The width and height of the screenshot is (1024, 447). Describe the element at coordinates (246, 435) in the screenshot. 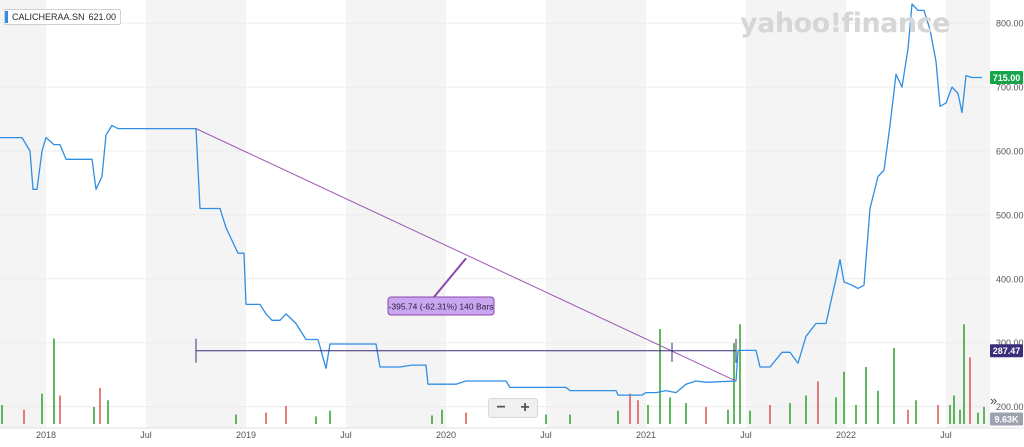

I see `x-tick-label: 2019` at that location.